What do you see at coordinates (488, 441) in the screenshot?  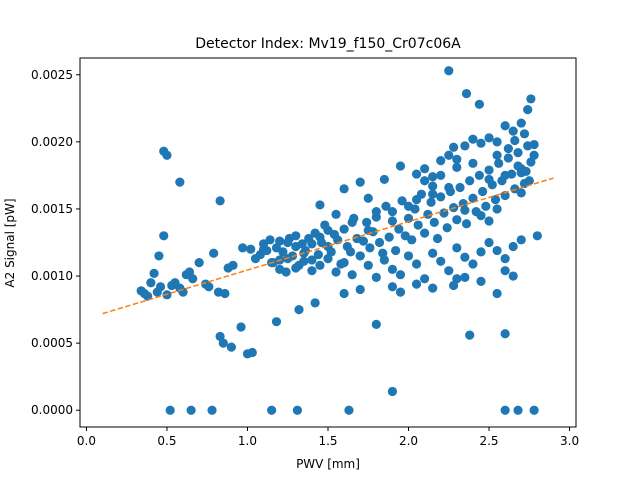 I see `x-tick-label: 2.5` at bounding box center [488, 441].